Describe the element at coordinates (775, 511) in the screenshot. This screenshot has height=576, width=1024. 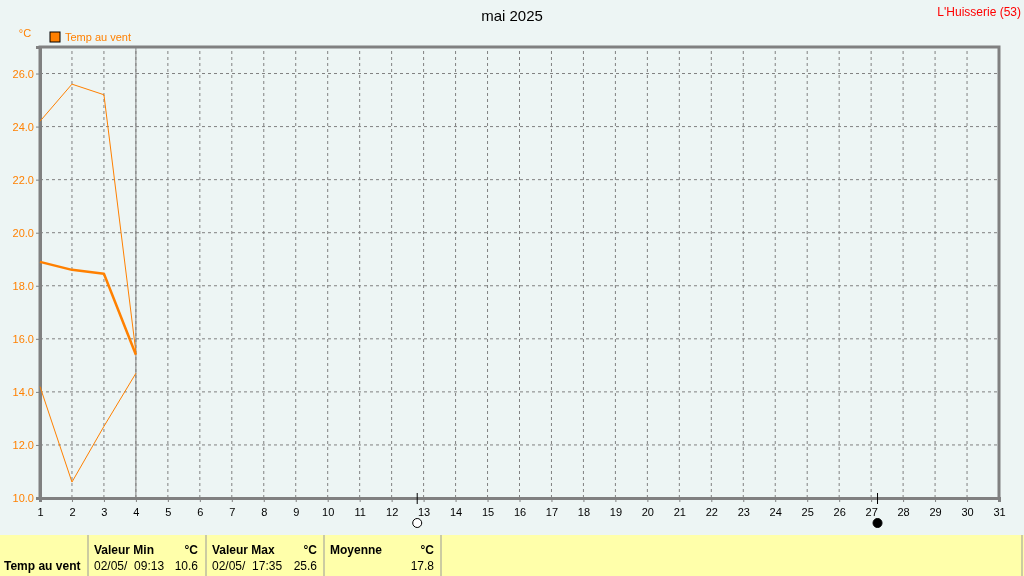
I see `x-tick-label: 24` at that location.